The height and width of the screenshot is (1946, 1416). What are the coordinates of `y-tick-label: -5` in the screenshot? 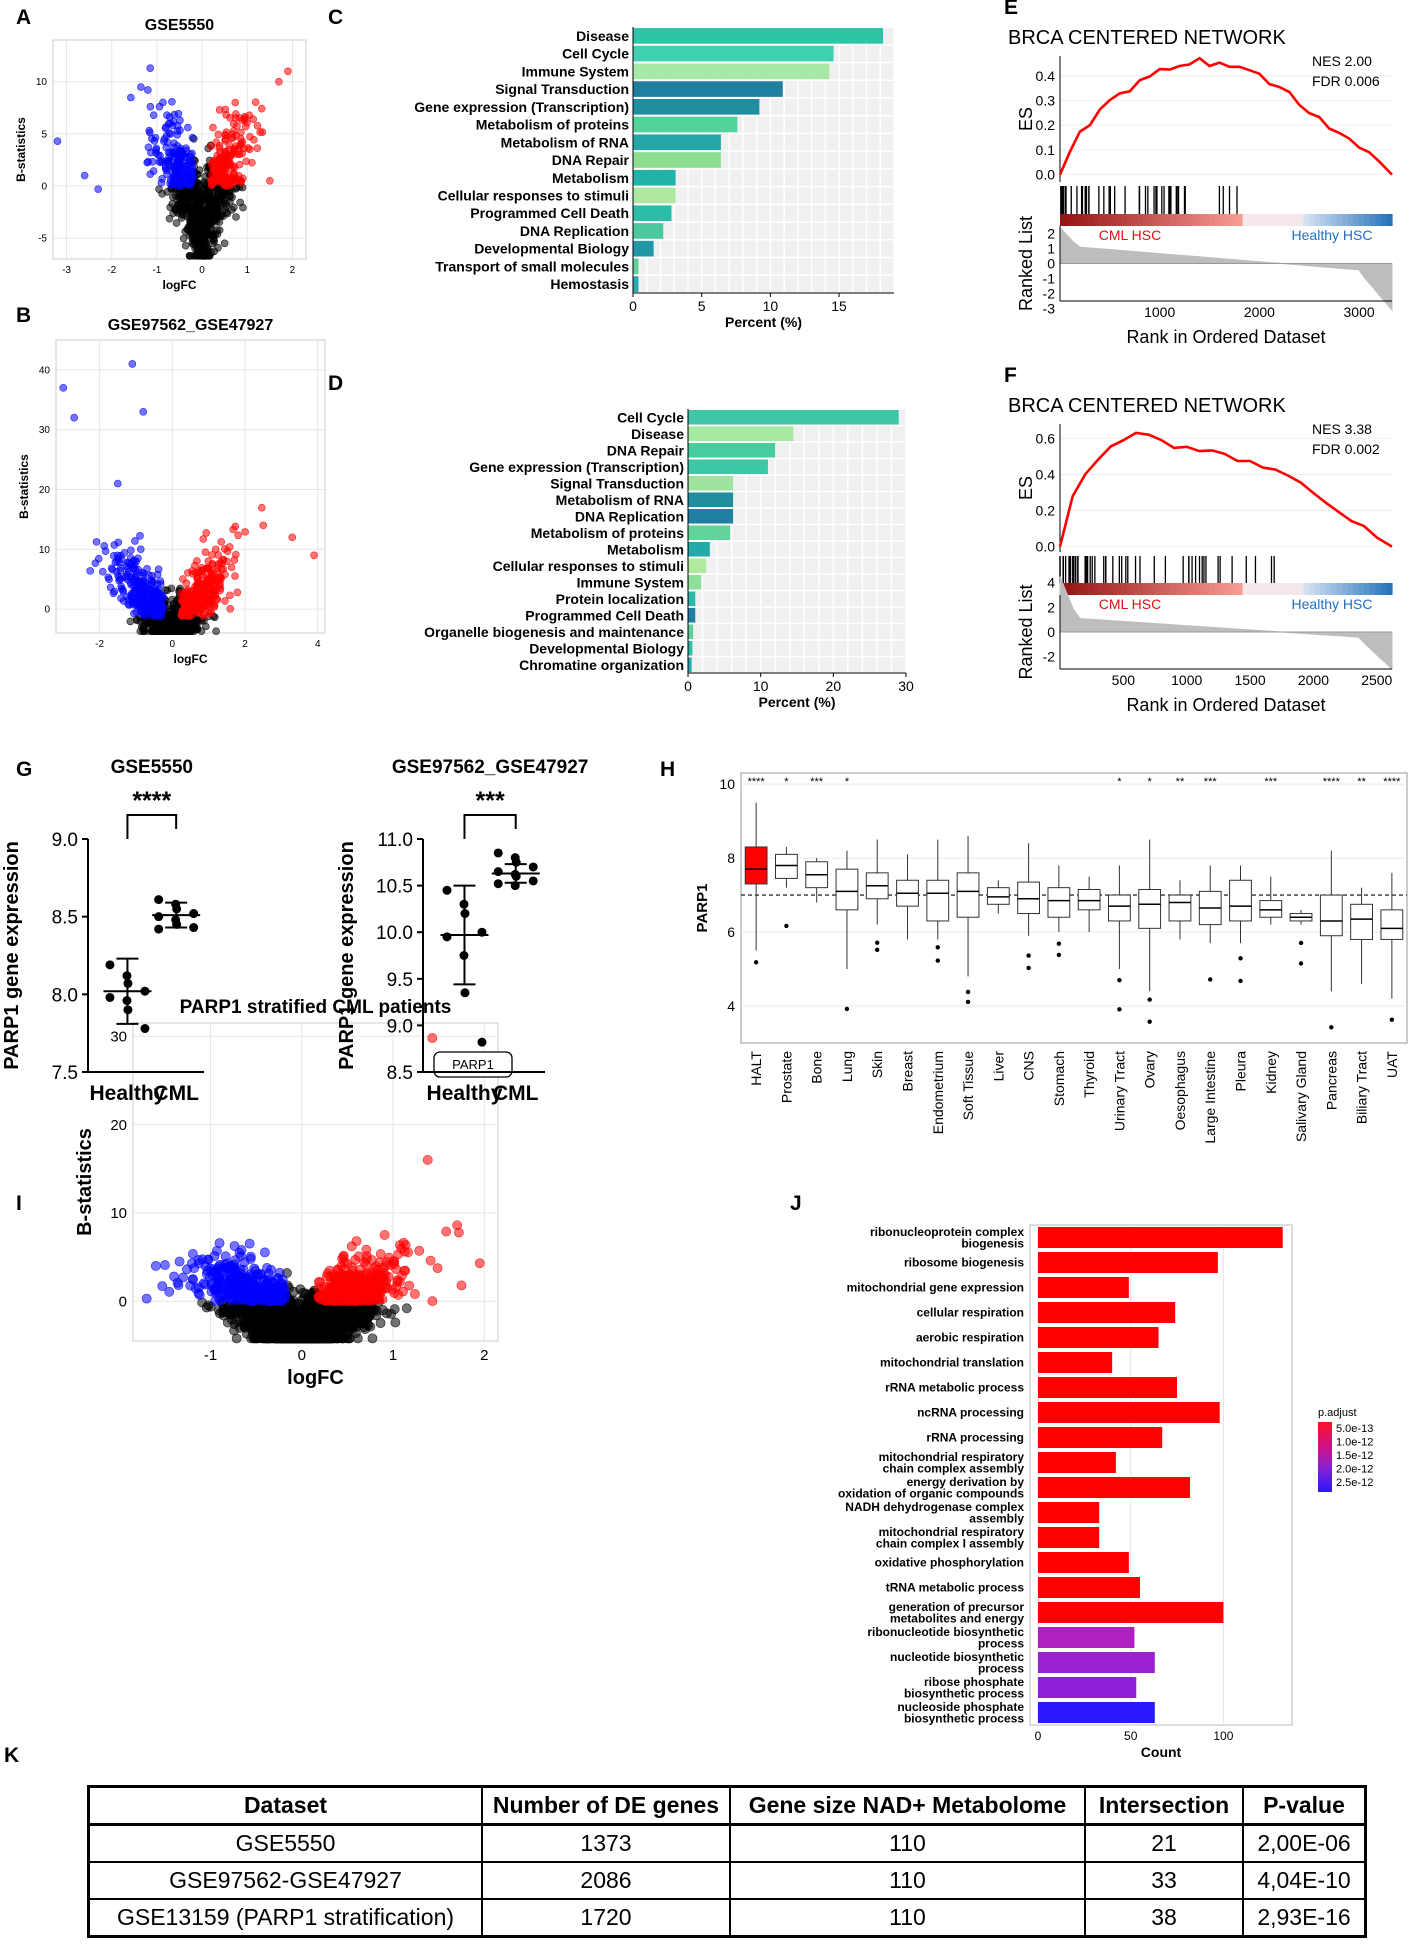 It's located at (42, 239).